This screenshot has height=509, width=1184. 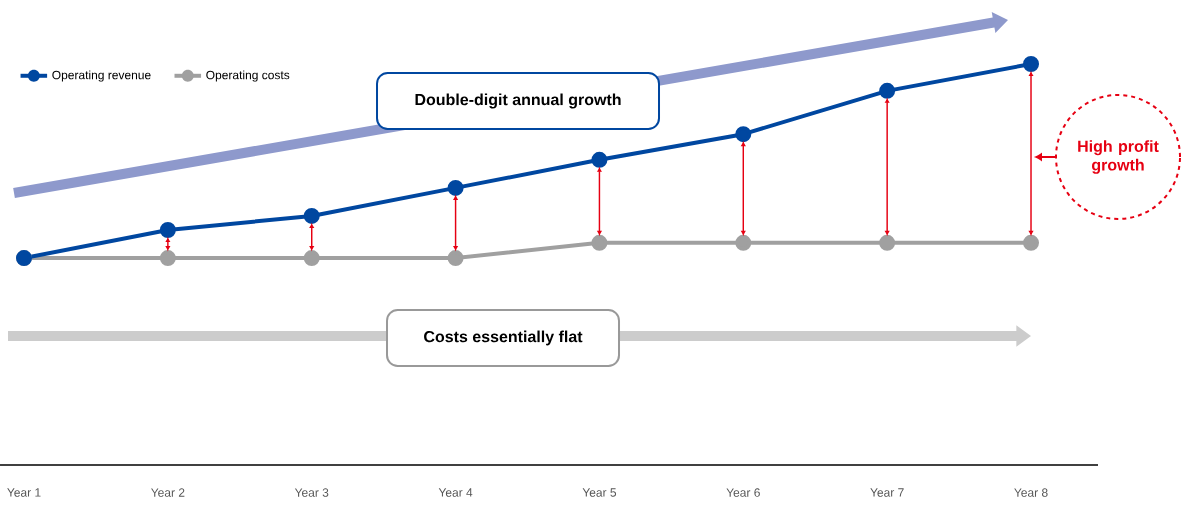 I want to click on x-tick-label: Year 1, so click(x=24, y=492).